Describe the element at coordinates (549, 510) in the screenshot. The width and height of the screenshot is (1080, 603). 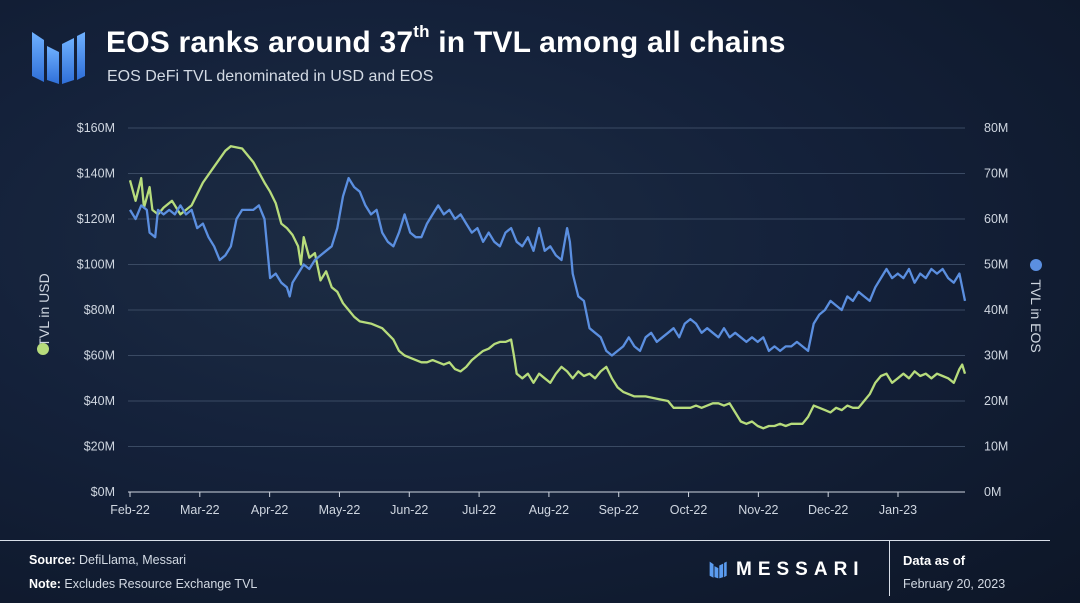
I see `x-tick-label: Aug-22` at that location.